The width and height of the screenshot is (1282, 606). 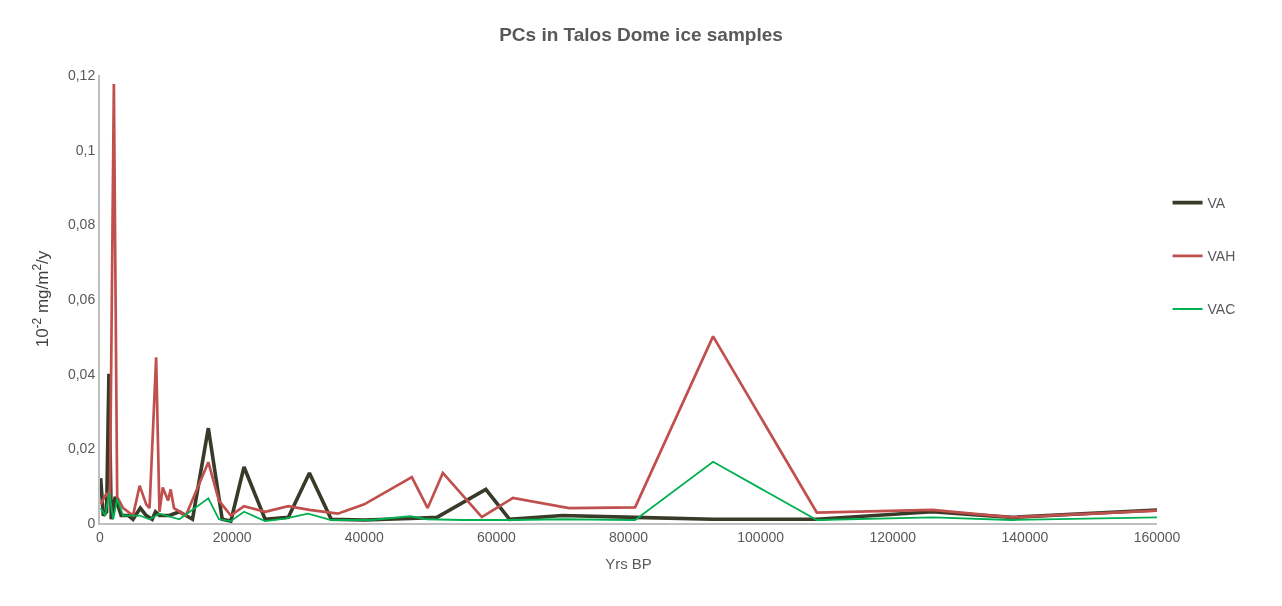 I want to click on y-tick-label: 0,1, so click(x=85, y=149).